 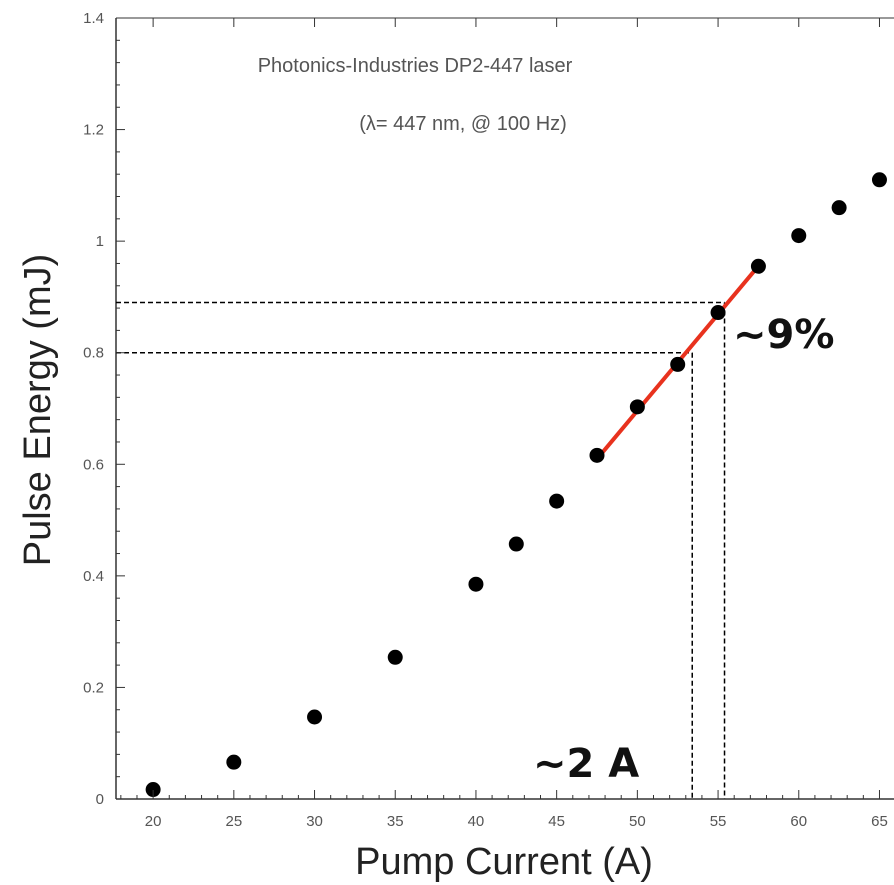 I want to click on annotation-laser-params: (λ= 447 nm, @ 100 Hz), so click(x=463, y=124).